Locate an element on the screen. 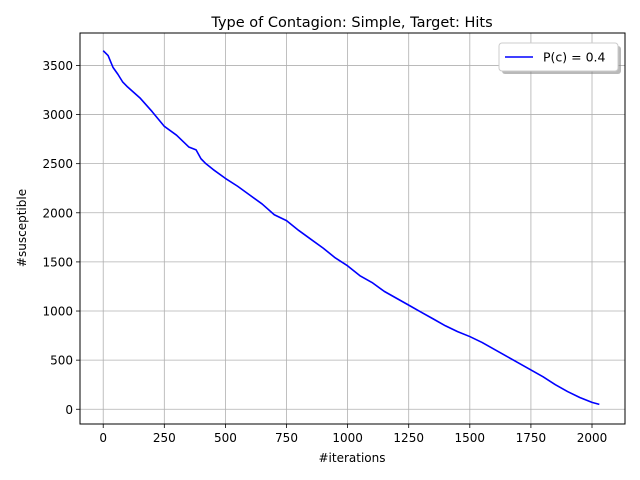 This screenshot has height=480, width=640. x-tick-label: 1250 is located at coordinates (408, 438).